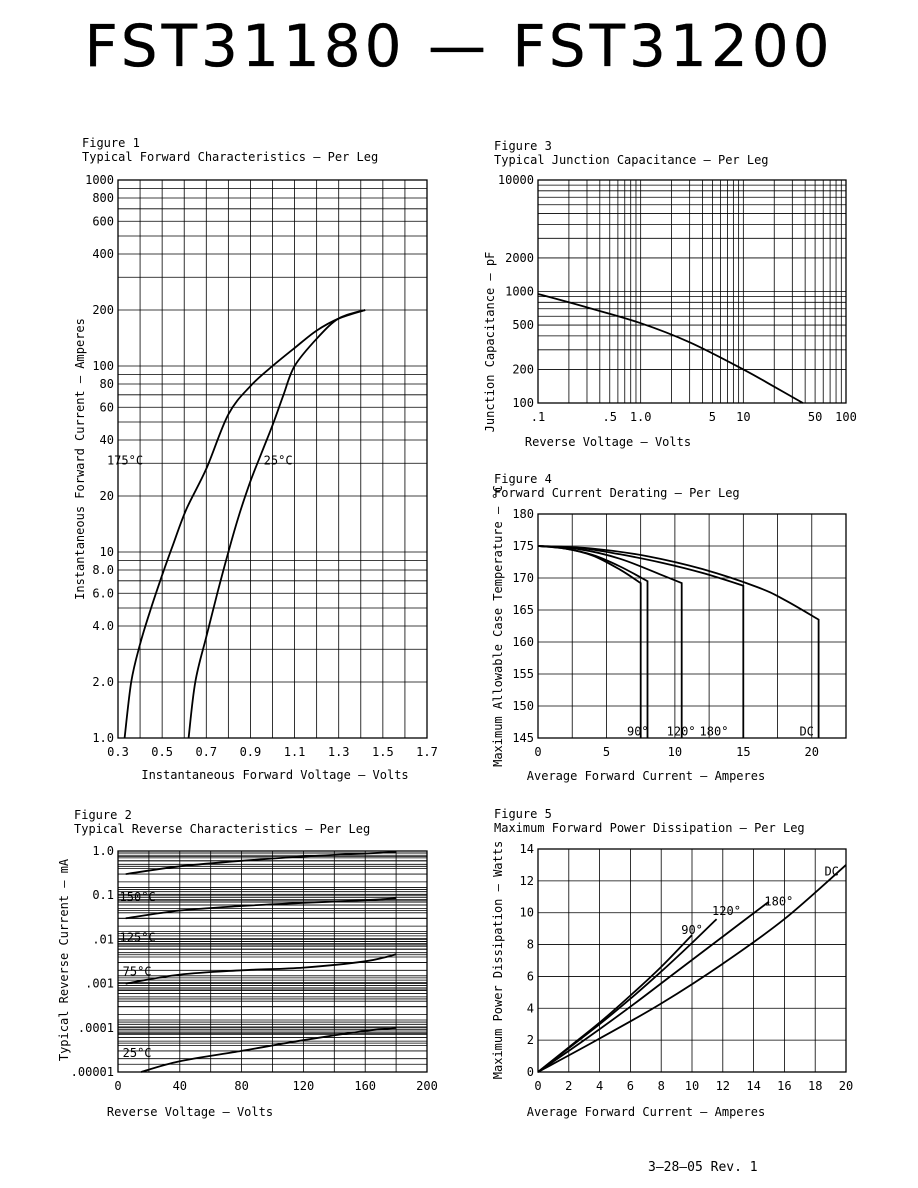  What do you see at coordinates (523, 479) in the screenshot?
I see `figure-4-number: Figure 4` at bounding box center [523, 479].